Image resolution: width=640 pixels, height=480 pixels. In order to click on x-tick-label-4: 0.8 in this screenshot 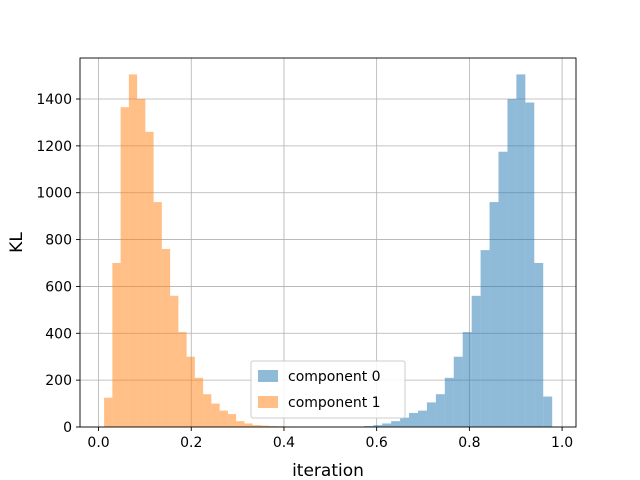, I will do `click(469, 443)`.